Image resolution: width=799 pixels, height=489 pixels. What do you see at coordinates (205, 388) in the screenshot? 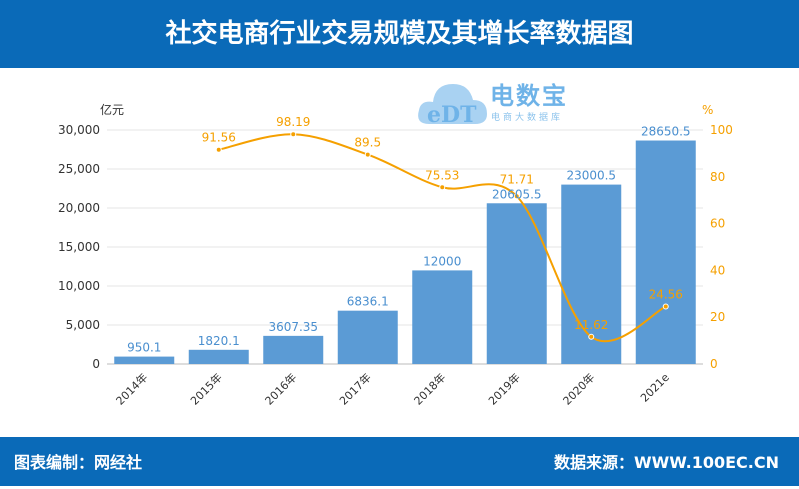
I see `x-tick-label: 2015年` at bounding box center [205, 388].